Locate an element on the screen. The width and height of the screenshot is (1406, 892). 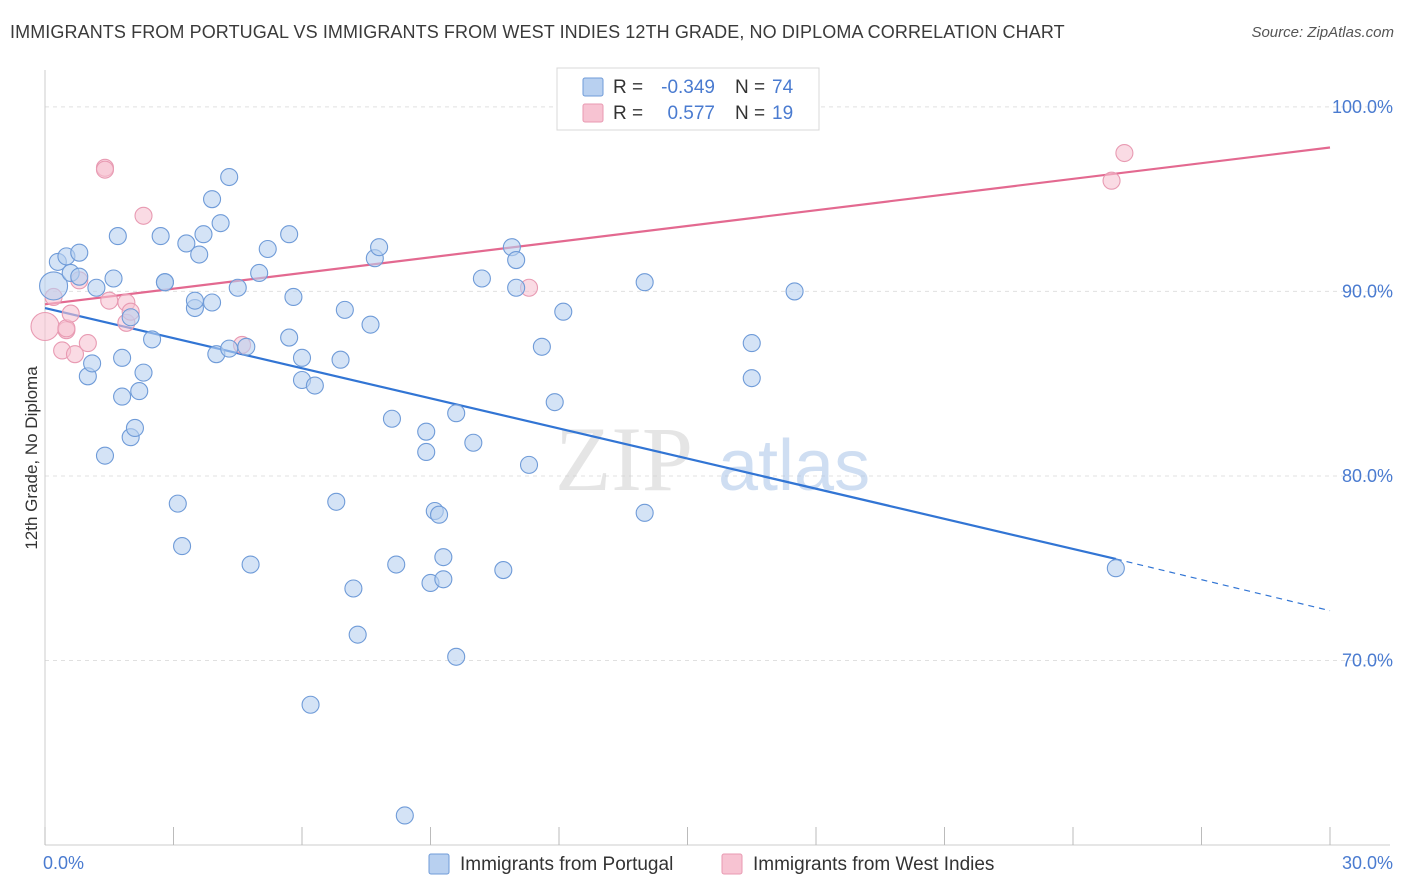
x-tick-label-max: 30.0% is located at coordinates (1367, 863).